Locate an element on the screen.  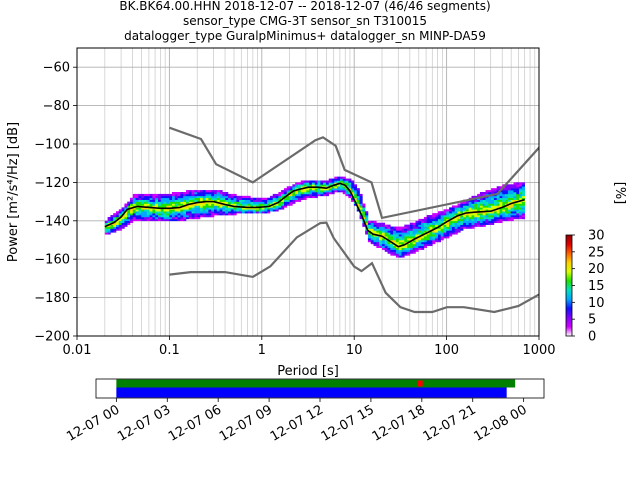
median-line is located at coordinates (314, 215).